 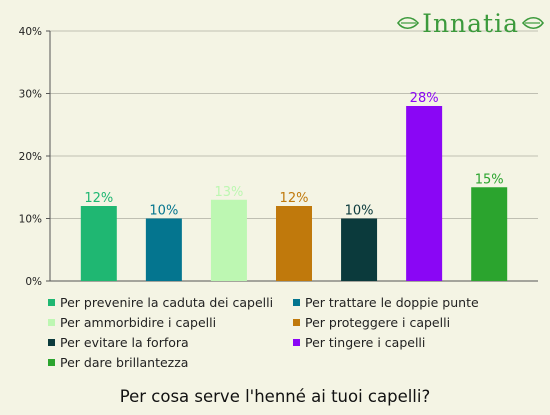 I want to click on legend-label: Per ammorbidire i capelli, so click(x=138, y=322).